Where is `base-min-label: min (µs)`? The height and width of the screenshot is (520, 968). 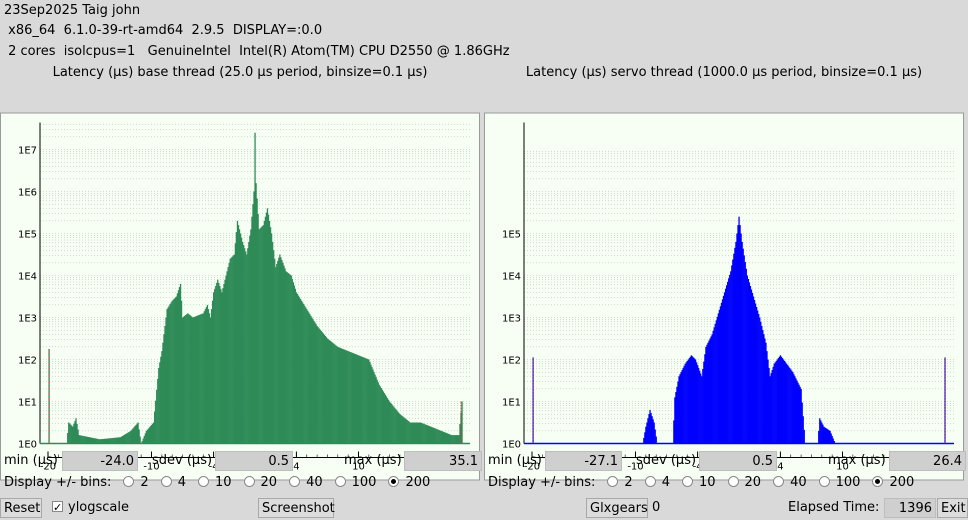
base-min-label: min (µs) is located at coordinates (31, 460).